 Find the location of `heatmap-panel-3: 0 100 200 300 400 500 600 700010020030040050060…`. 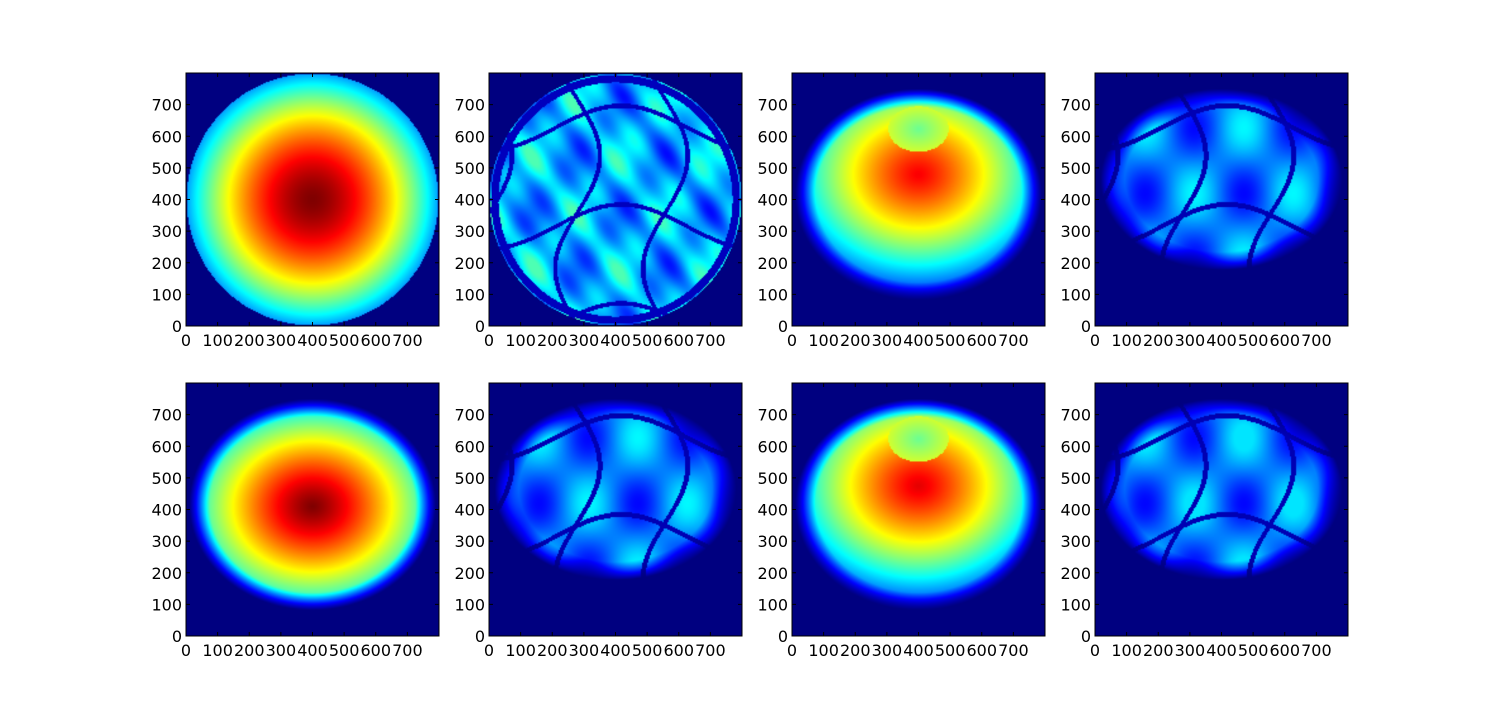

heatmap-panel-3: 0 100 200 300 400 500 600 700010020030040050060… is located at coordinates (901, 211).